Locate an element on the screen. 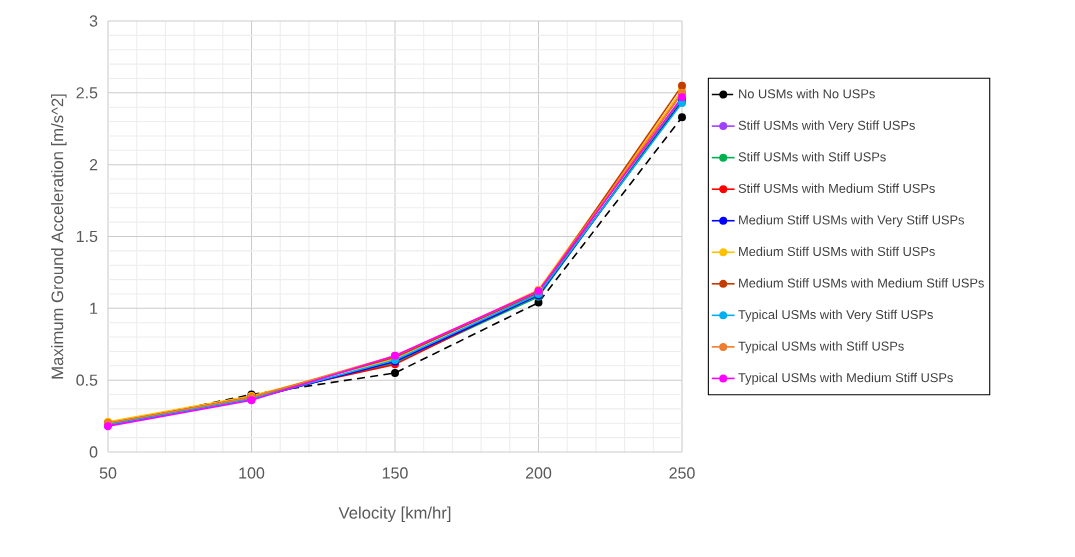 The image size is (1075, 557). y-tick-label: 3 is located at coordinates (93, 21).